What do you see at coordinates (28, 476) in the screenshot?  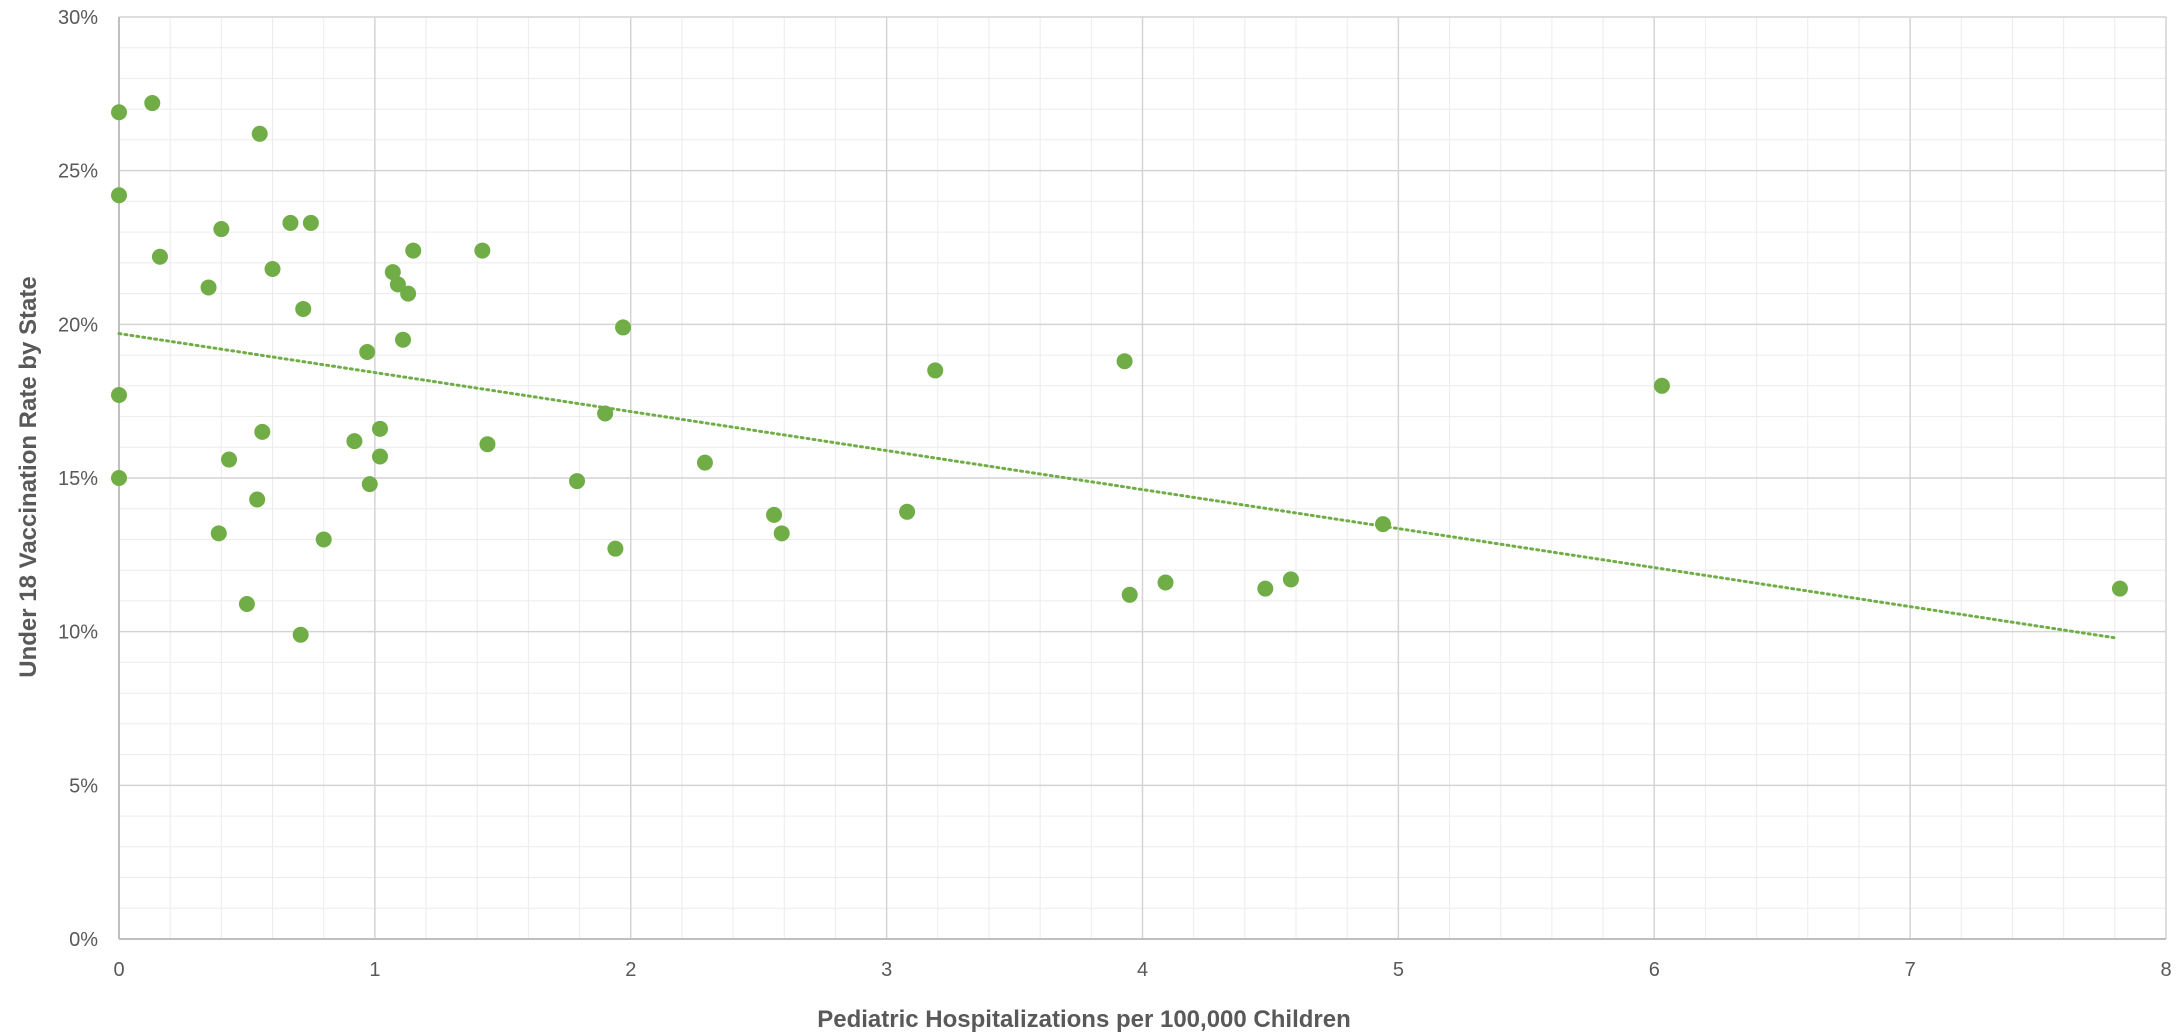 I see `y-axis-title: Under 18 Vaccination Rate by State` at bounding box center [28, 476].